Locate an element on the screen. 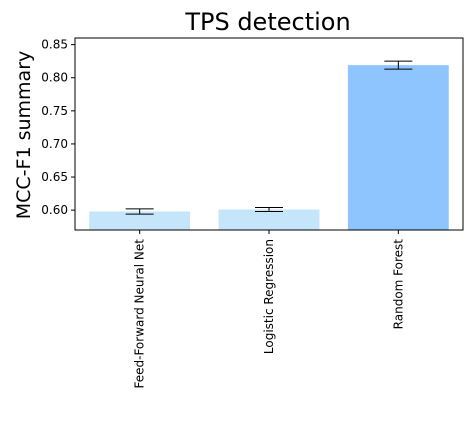 Image resolution: width=473 pixels, height=423 pixels. y-tick-label-4: 0.80 is located at coordinates (54, 78).